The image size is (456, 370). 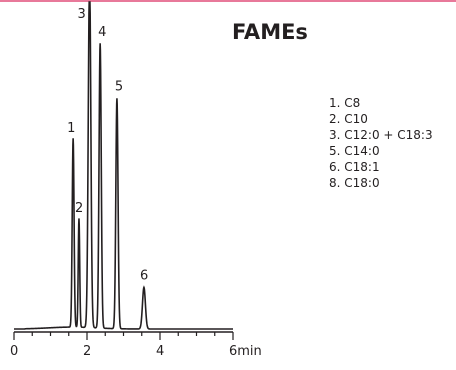 What do you see at coordinates (87, 351) in the screenshot?
I see `x-tick-label: 2` at bounding box center [87, 351].